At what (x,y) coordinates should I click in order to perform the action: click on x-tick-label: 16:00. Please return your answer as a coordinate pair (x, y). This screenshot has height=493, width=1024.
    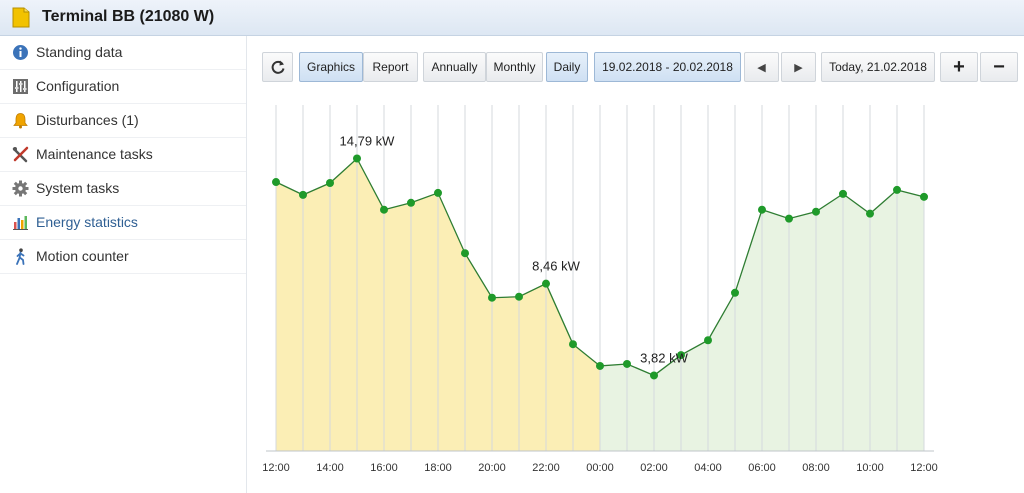
    Looking at the image, I should click on (384, 468).